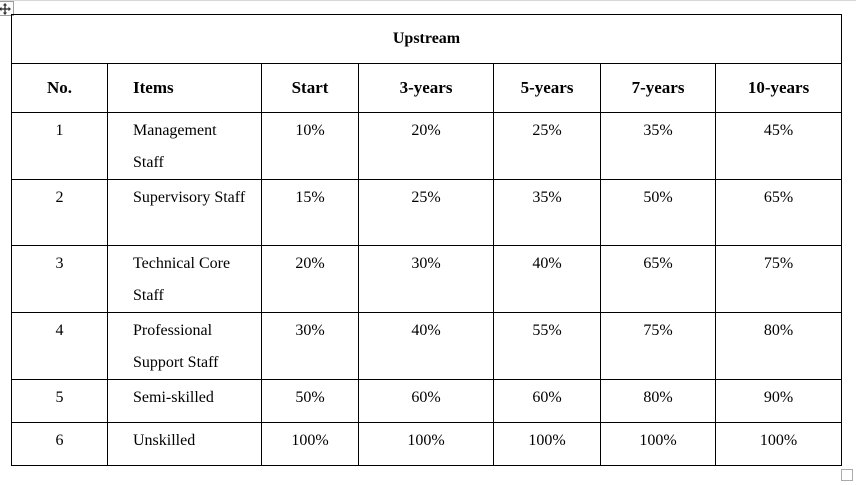 Image resolution: width=856 pixels, height=485 pixels. Describe the element at coordinates (310, 88) in the screenshot. I see `header-start: Start` at that location.